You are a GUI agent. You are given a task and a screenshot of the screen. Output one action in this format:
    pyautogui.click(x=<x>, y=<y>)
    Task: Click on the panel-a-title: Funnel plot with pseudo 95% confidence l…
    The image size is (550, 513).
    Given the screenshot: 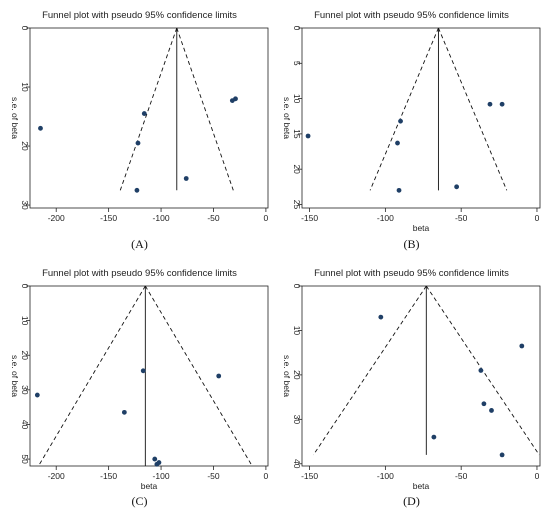 What is the action you would take?
    pyautogui.click(x=139, y=15)
    